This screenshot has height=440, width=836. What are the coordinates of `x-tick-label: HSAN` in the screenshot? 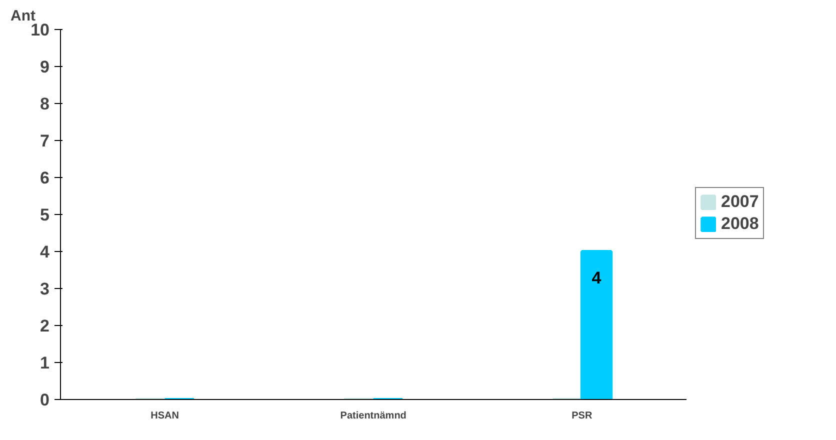 It's located at (164, 416).